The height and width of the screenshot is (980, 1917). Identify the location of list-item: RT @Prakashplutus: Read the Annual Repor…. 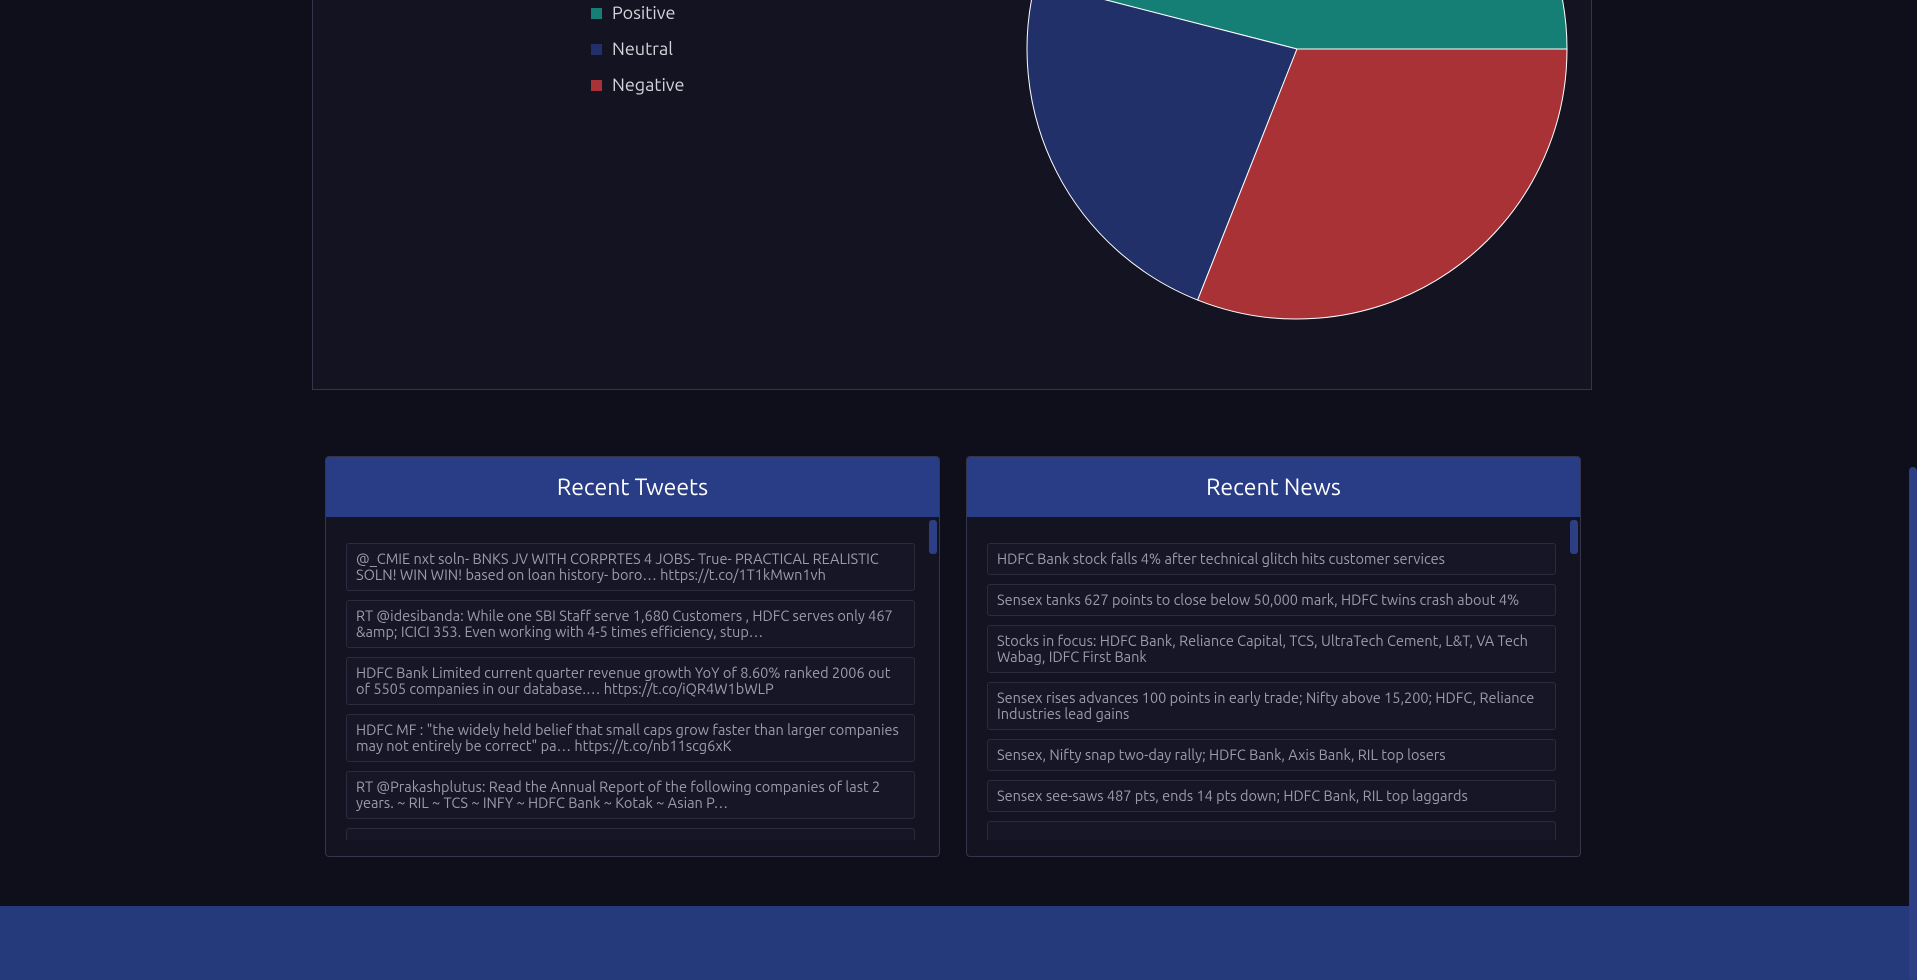
(630, 795).